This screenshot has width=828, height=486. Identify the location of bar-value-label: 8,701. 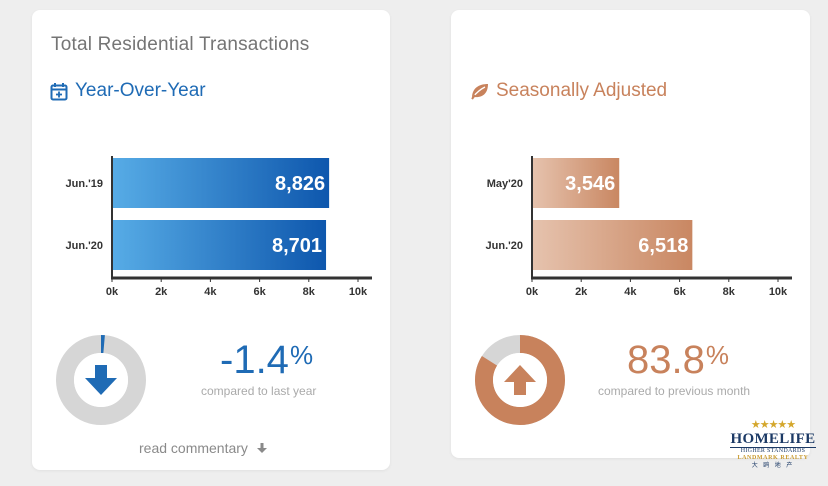
(297, 246).